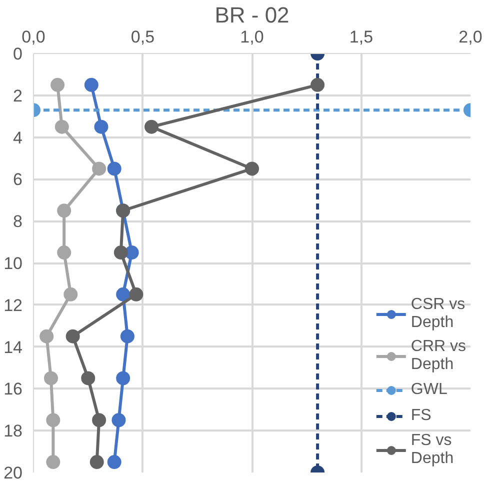  What do you see at coordinates (361, 37) in the screenshot?
I see `x-tick-label: 1,5` at bounding box center [361, 37].